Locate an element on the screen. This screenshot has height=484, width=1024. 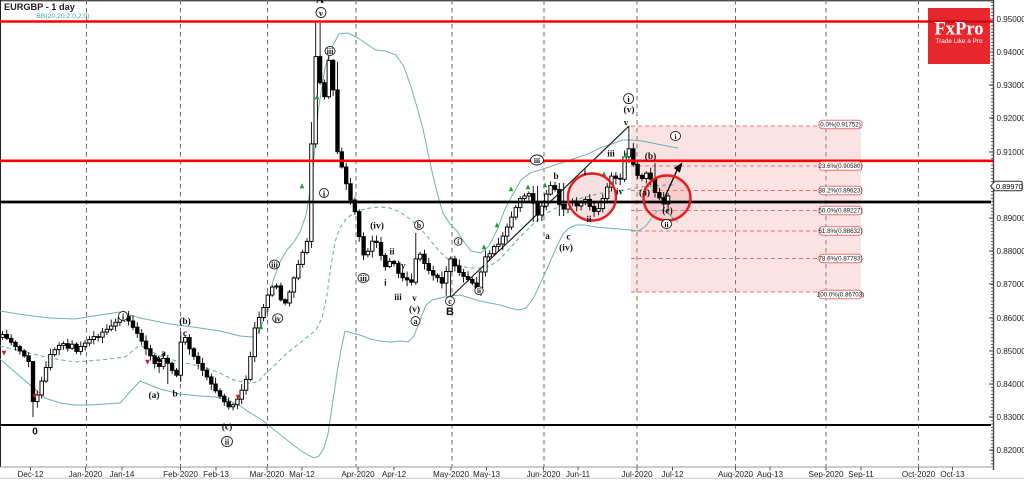
svg-text: BB(20,20,2.0,2.0) is located at coordinates (62, 16).